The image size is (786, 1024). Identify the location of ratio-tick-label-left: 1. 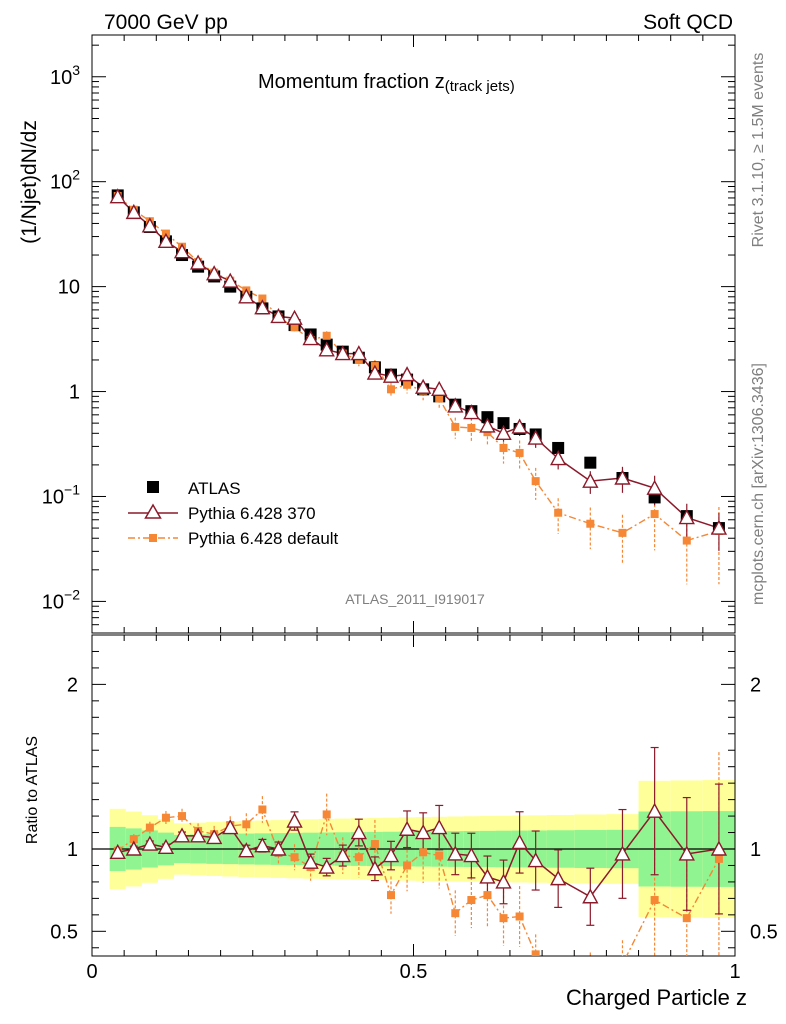
(72, 850).